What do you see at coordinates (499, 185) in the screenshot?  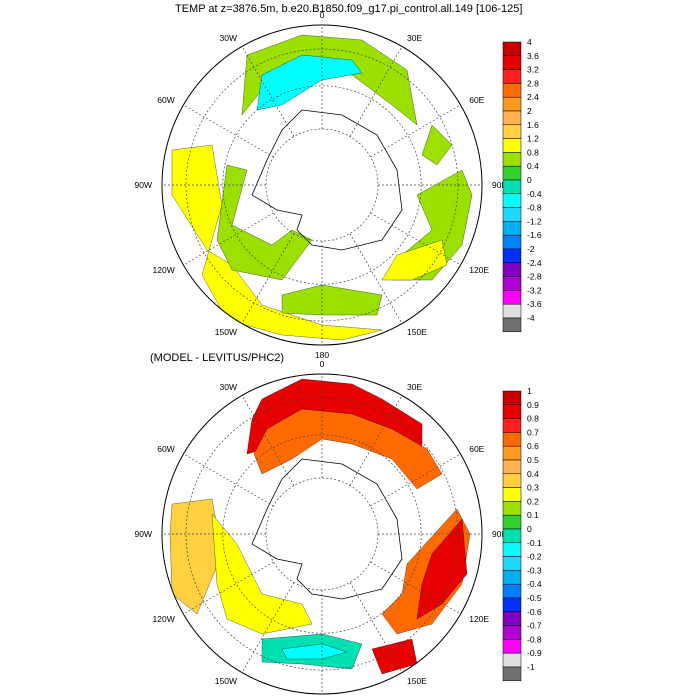 I see `longitude-label: 90E` at bounding box center [499, 185].